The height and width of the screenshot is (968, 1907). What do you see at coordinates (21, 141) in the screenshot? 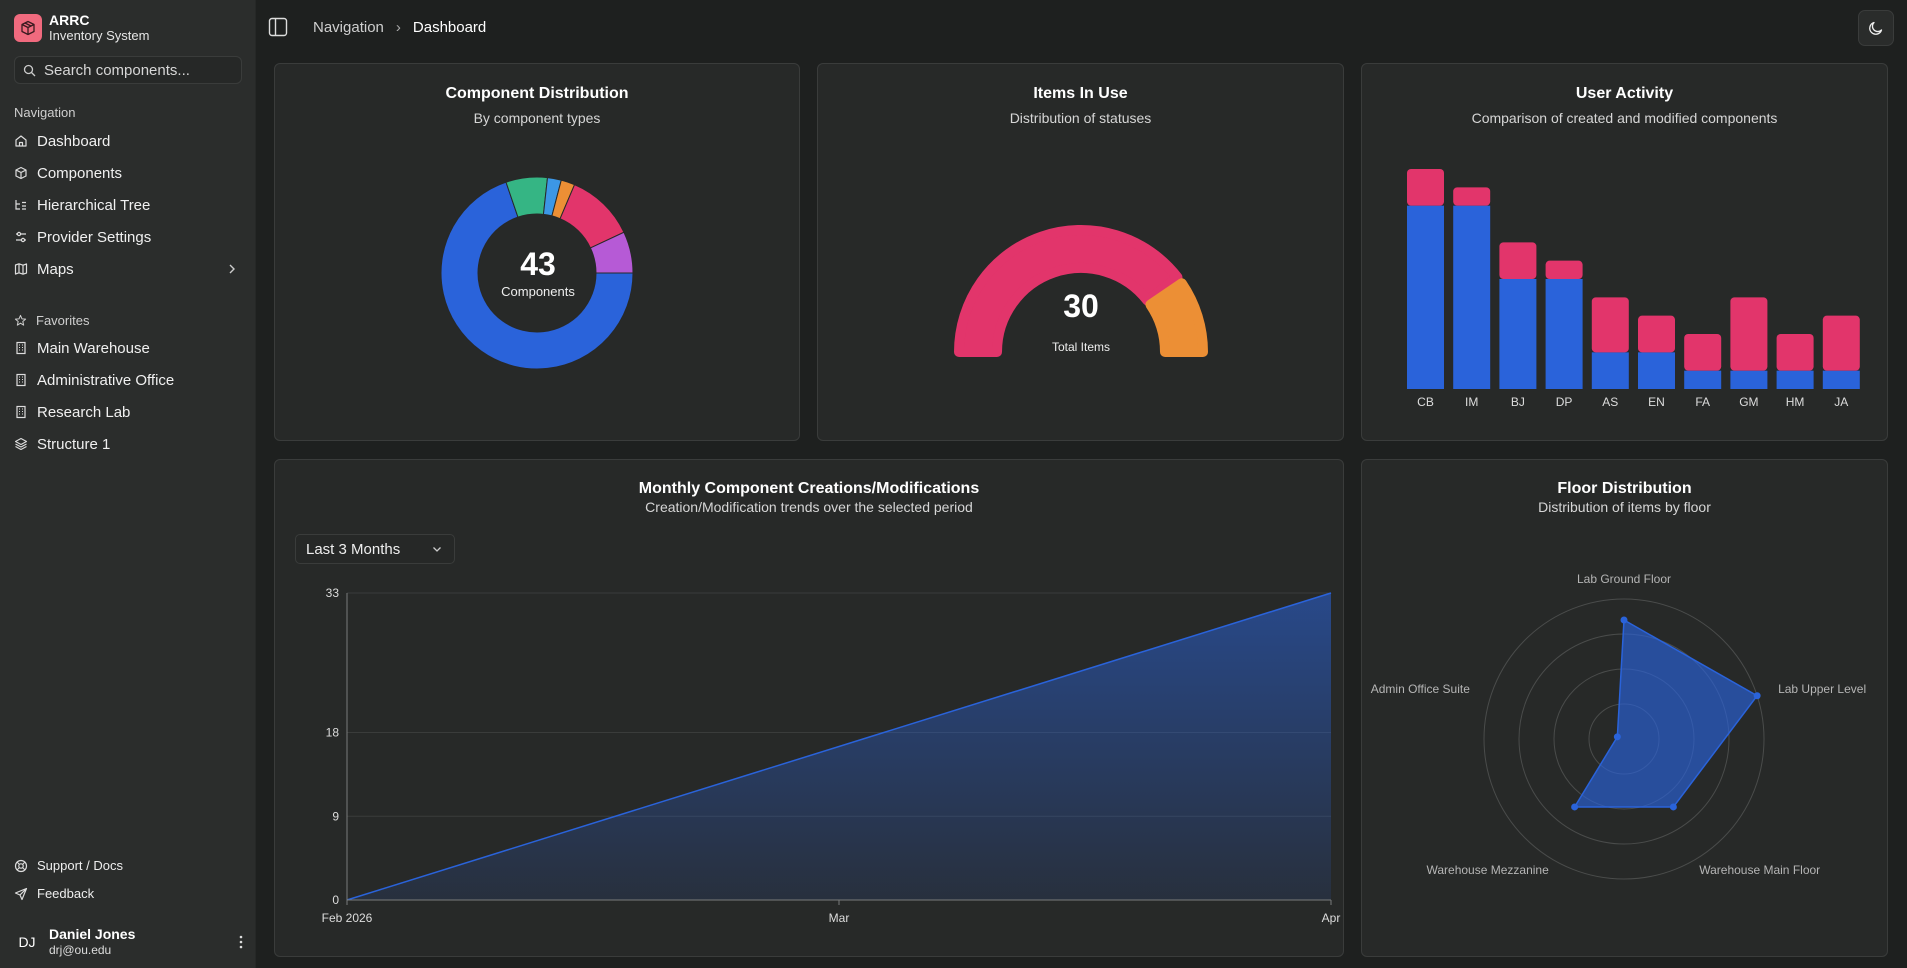
I see `home-icon` at bounding box center [21, 141].